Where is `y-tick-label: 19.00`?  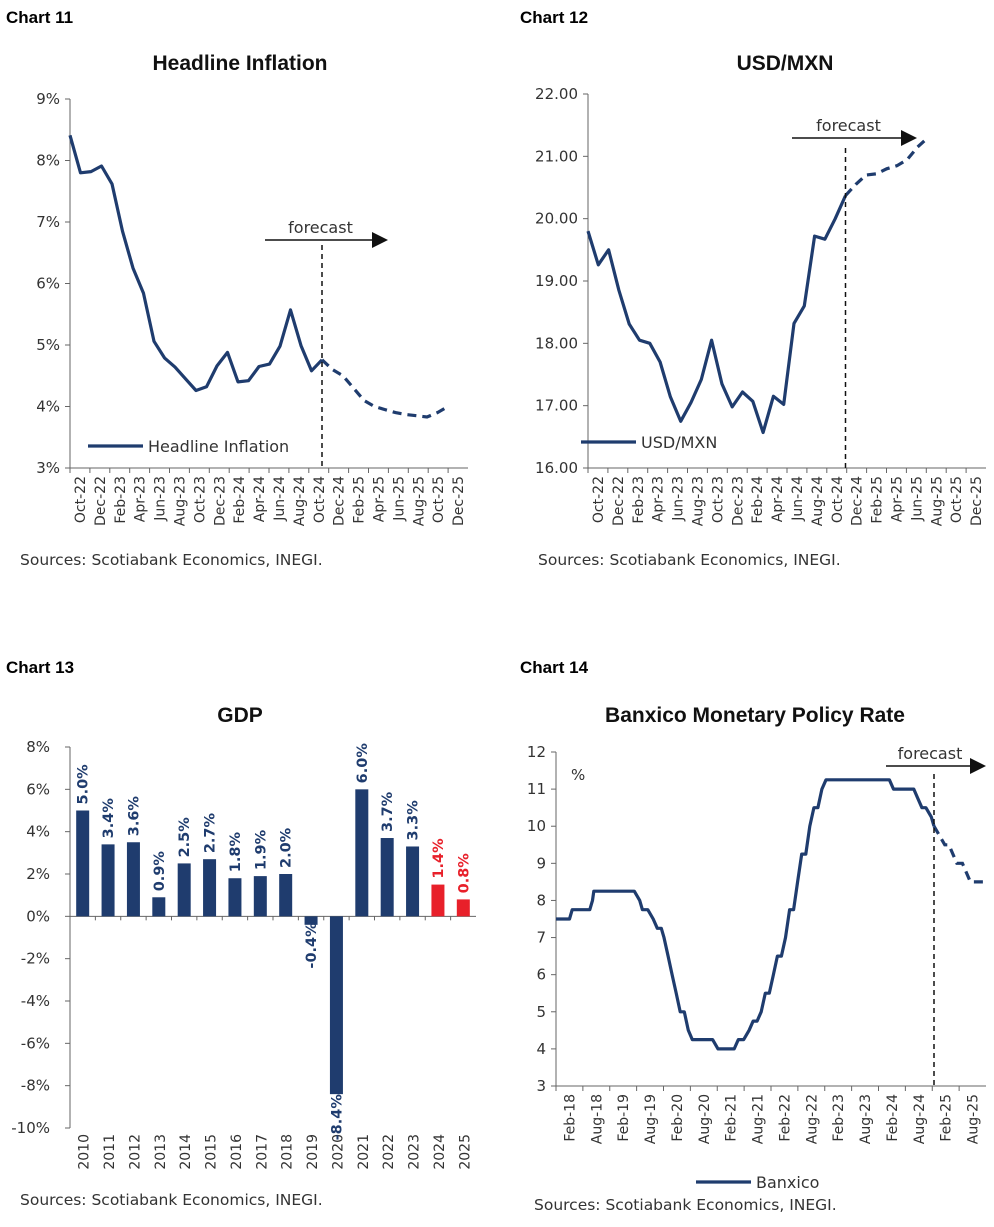 y-tick-label: 19.00 is located at coordinates (556, 281).